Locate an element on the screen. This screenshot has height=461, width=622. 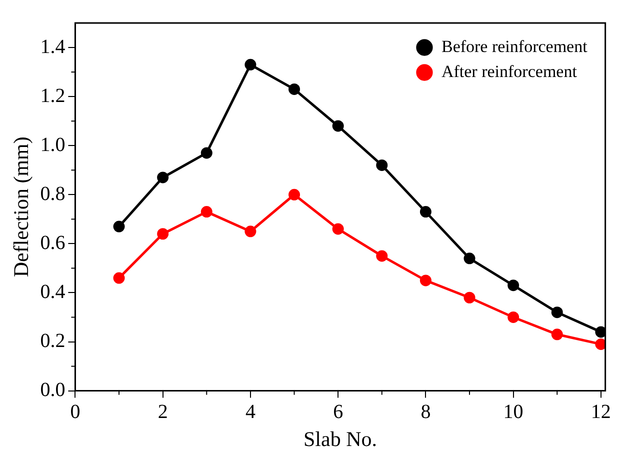
x-tick-label: 8 is located at coordinates (425, 412).